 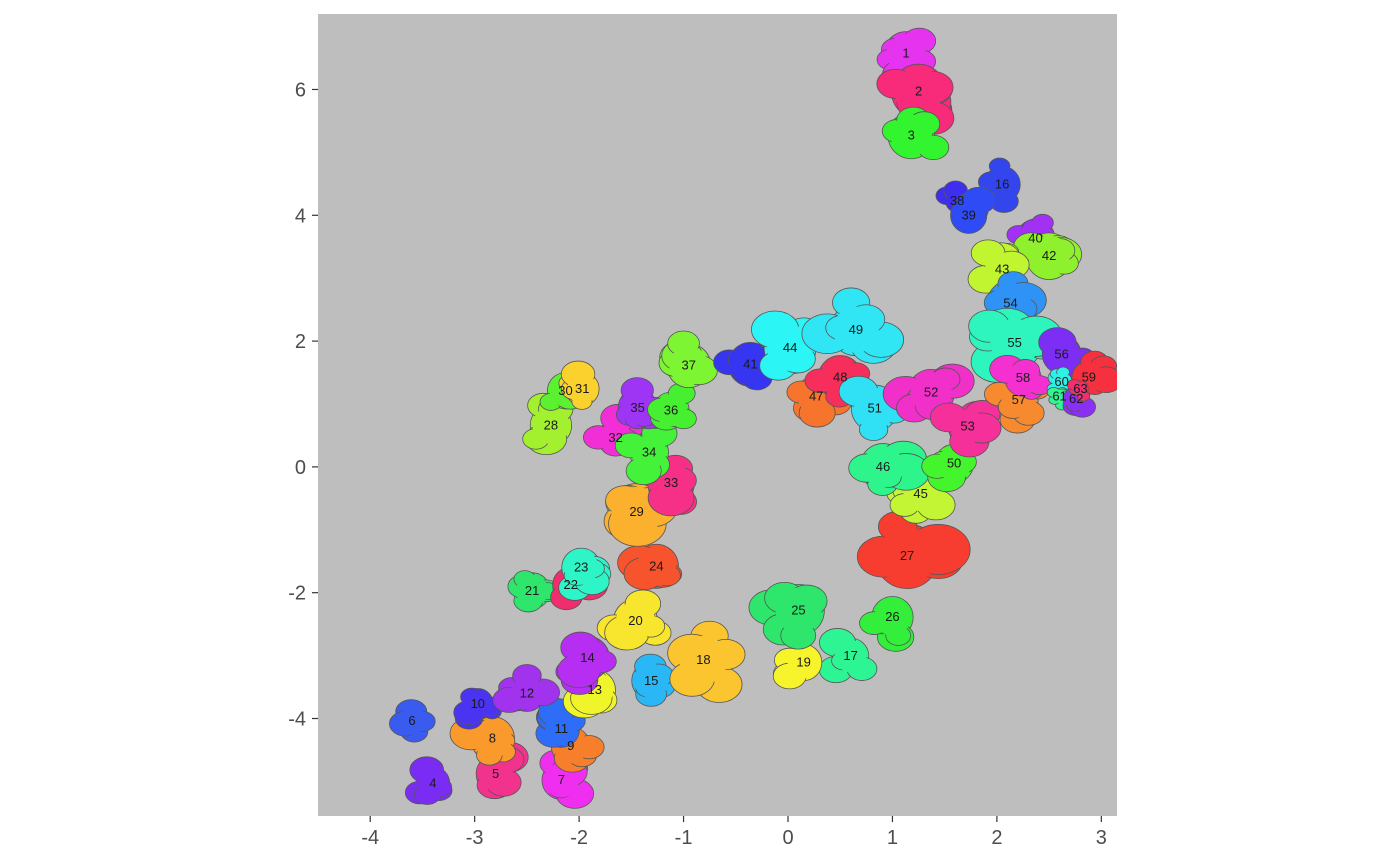 What do you see at coordinates (1010, 302) in the screenshot?
I see `cluster-label-54: 54` at bounding box center [1010, 302].